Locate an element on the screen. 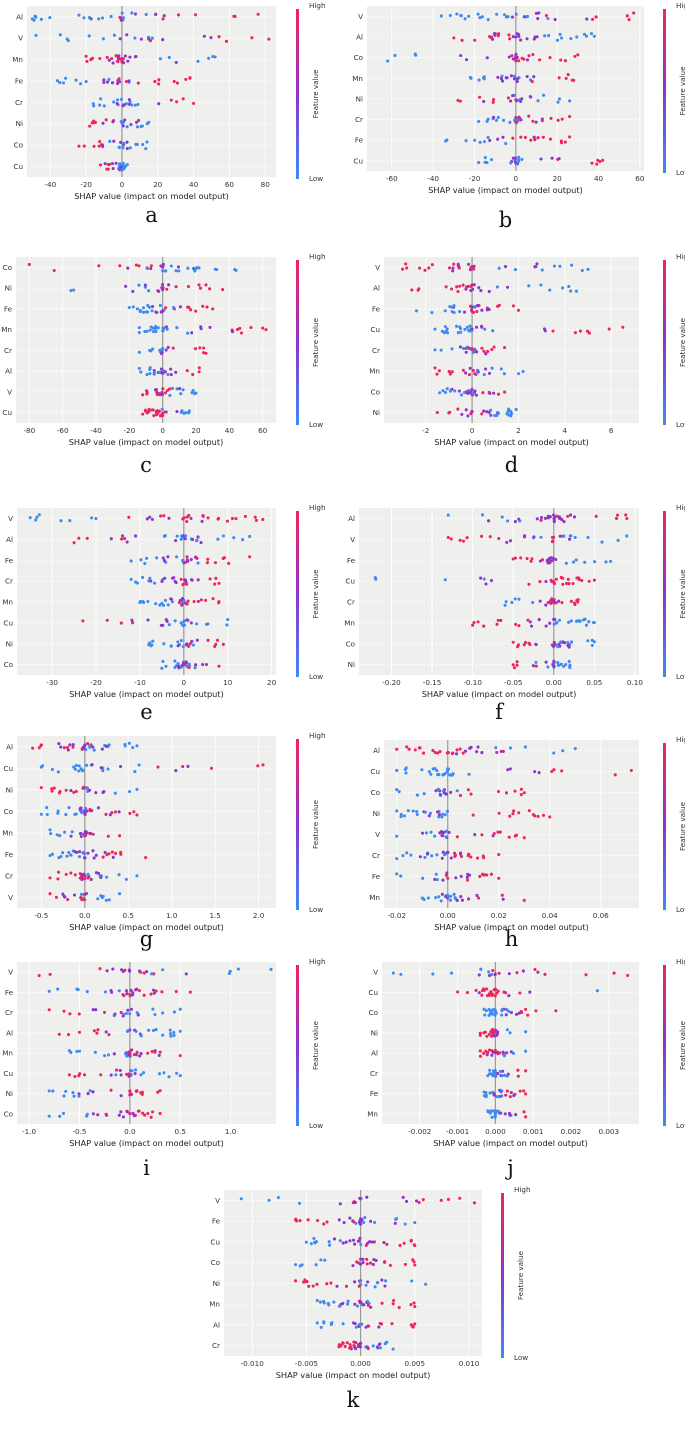  x-tick-label: 40 is located at coordinates (194, 184).